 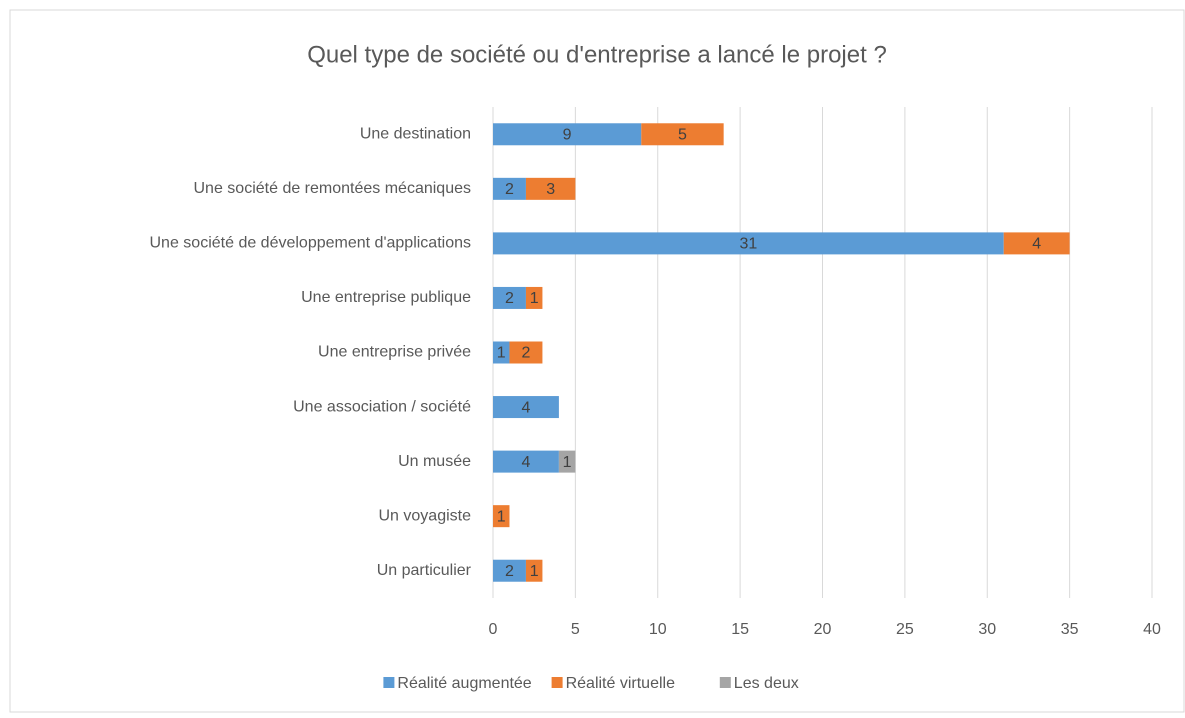 I want to click on x-tick-label: 10, so click(x=658, y=629).